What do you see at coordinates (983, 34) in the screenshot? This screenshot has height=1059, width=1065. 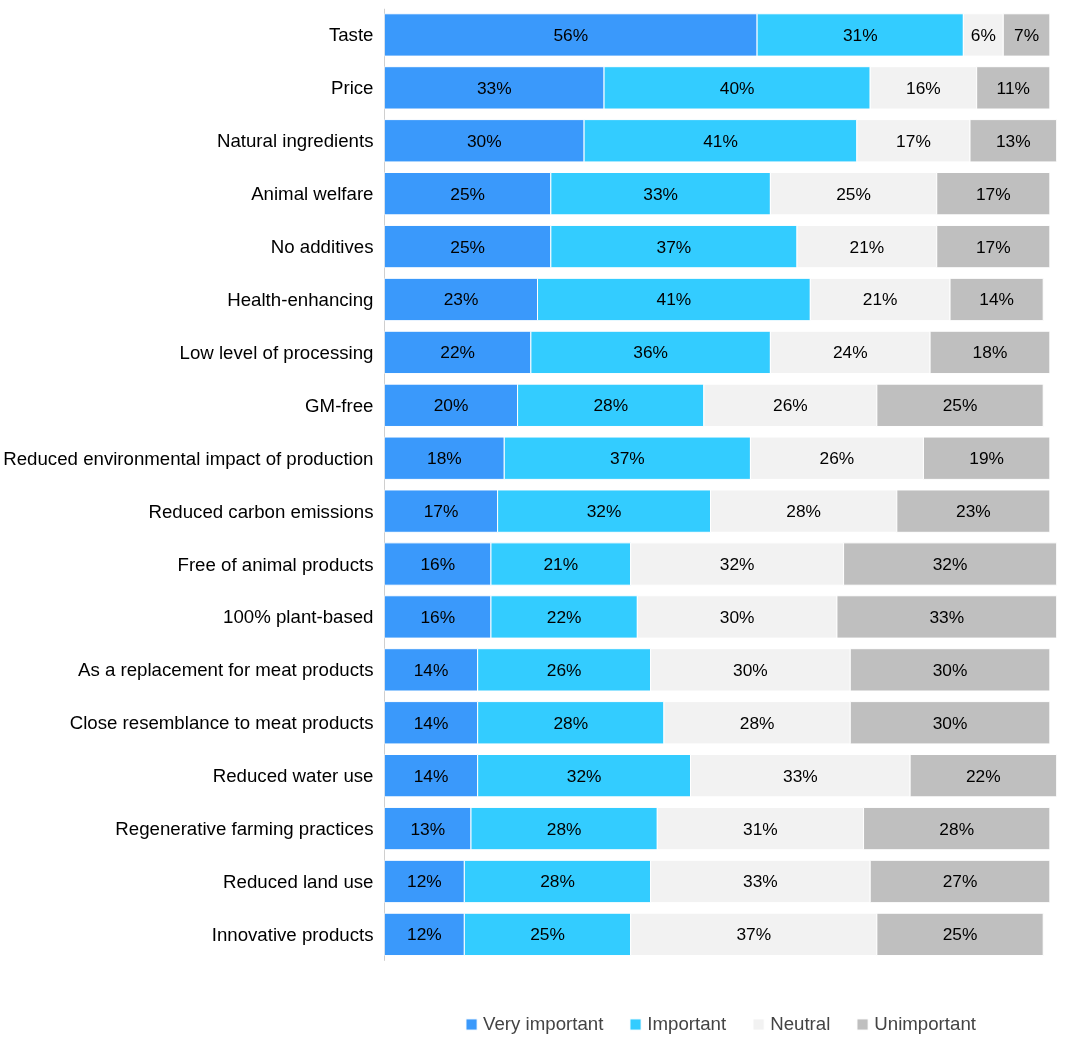 I see `data-label: 6%` at bounding box center [983, 34].